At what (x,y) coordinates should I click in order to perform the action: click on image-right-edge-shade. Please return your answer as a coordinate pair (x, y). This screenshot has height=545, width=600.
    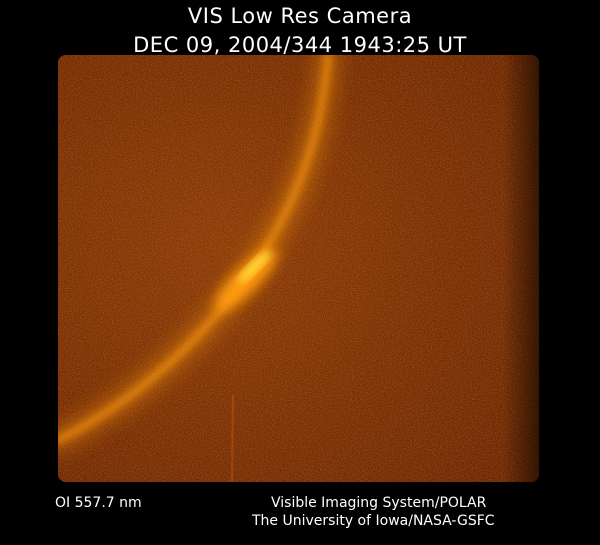
    Looking at the image, I should click on (521, 268).